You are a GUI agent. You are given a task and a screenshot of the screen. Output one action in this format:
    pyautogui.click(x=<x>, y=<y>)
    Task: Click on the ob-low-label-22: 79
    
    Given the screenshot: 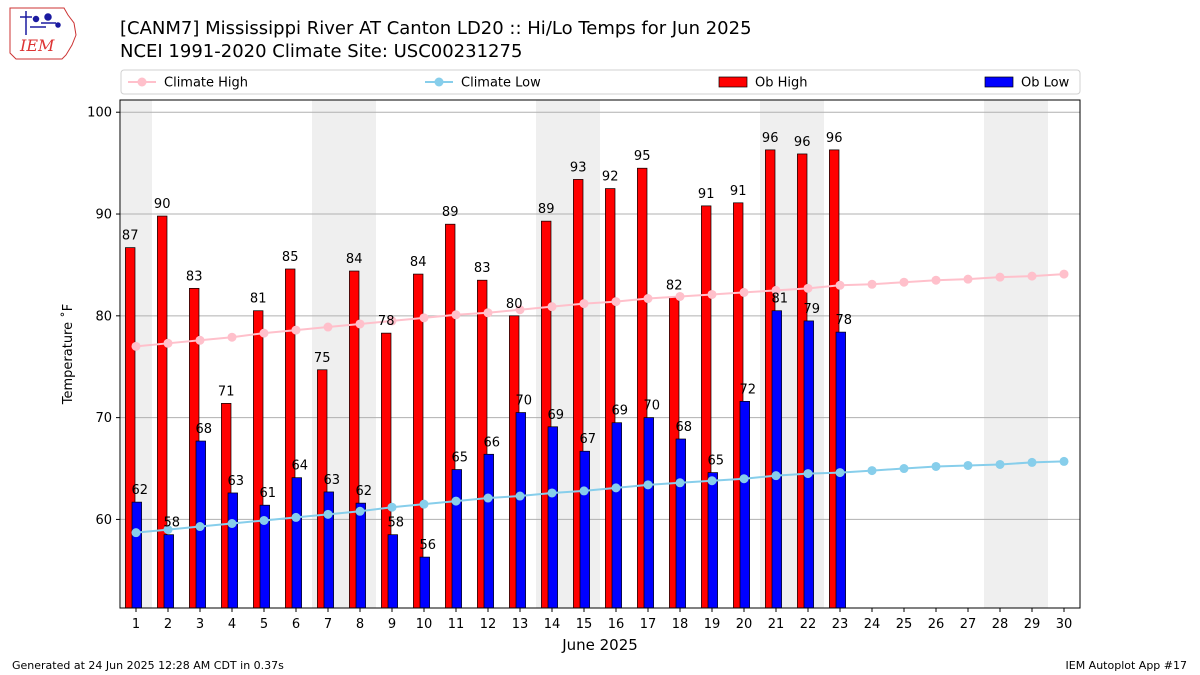 What is the action you would take?
    pyautogui.click(x=812, y=309)
    